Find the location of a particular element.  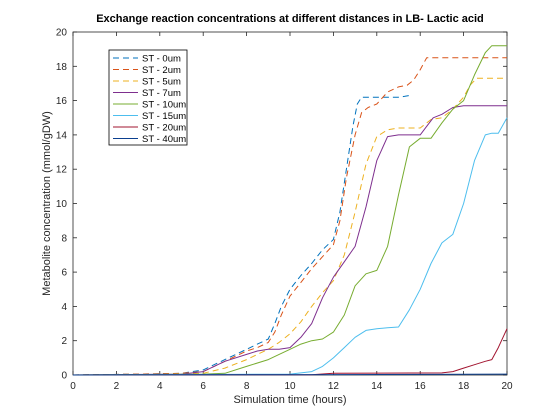

y-tick-label: 2 is located at coordinates (64, 341).